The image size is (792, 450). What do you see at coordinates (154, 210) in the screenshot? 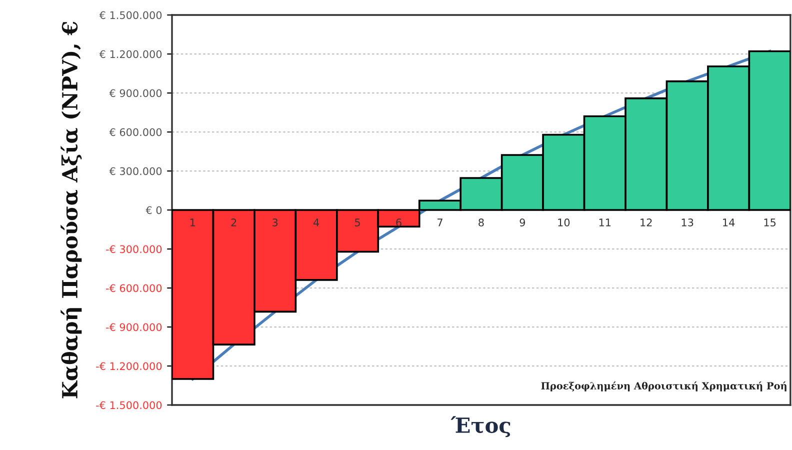
I see `y-tick-label: € 0` at bounding box center [154, 210].